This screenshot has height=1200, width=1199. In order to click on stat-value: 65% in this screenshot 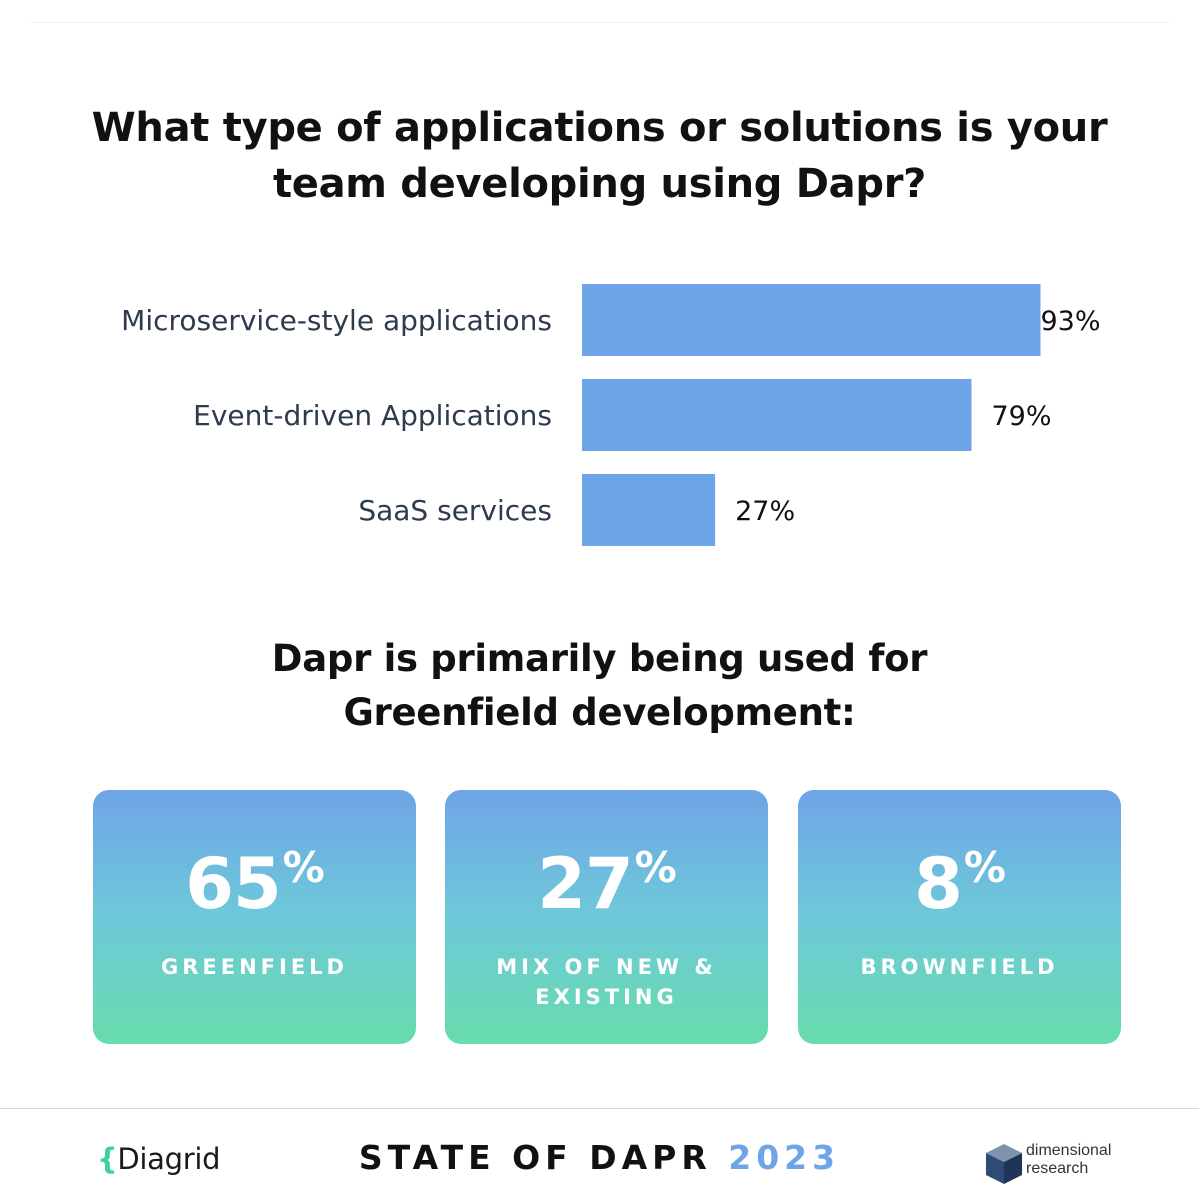, I will do `click(254, 889)`.